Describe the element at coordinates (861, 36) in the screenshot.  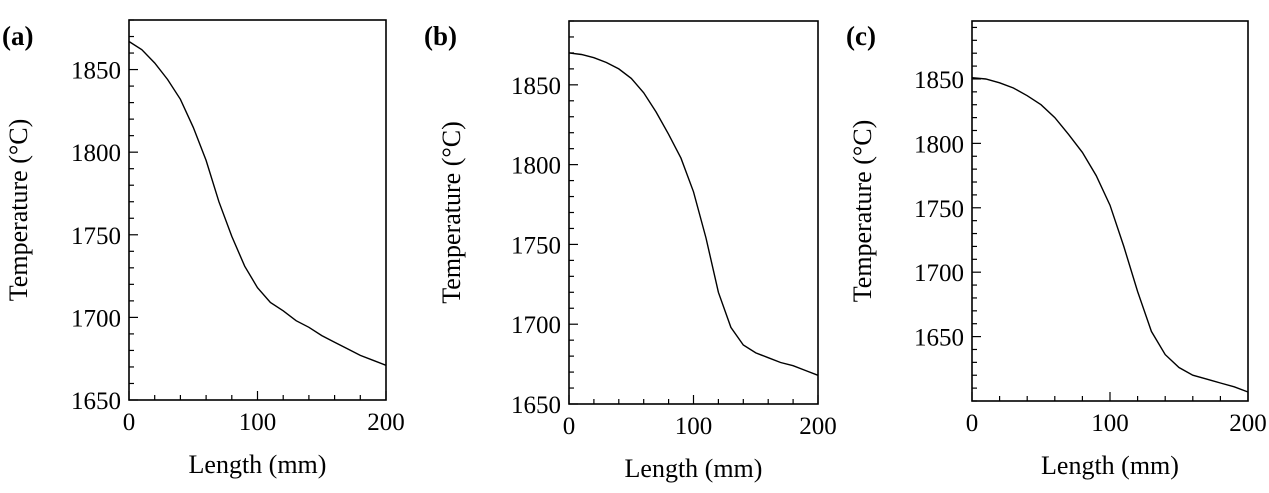
I see `panel-letter: (c)` at that location.